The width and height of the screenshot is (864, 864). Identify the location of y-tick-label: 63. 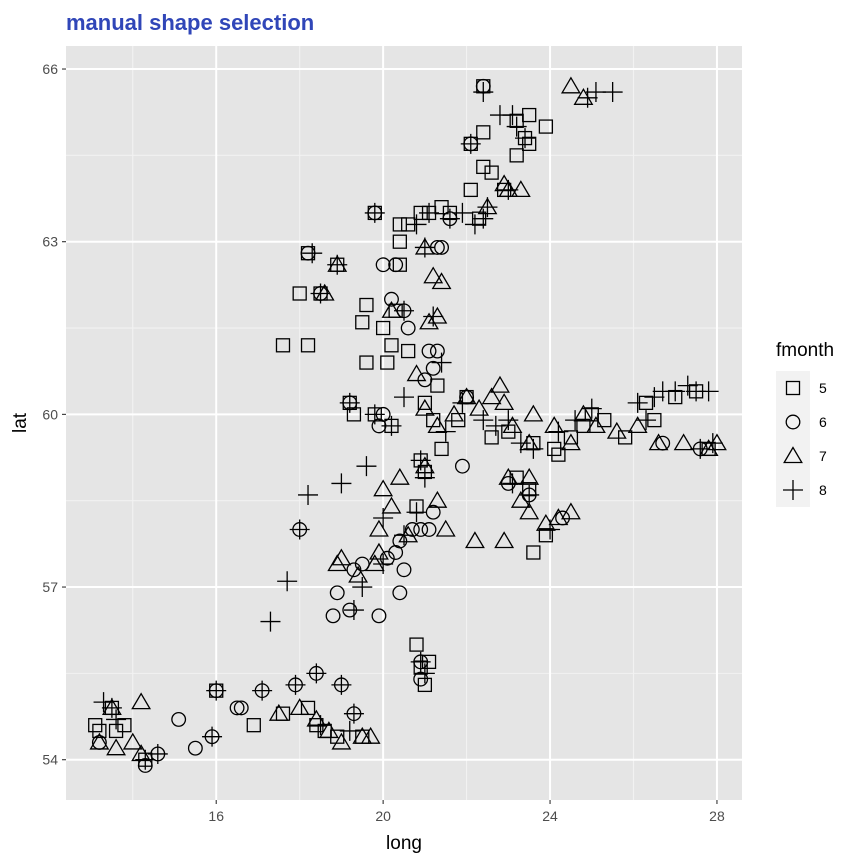
(50, 242).